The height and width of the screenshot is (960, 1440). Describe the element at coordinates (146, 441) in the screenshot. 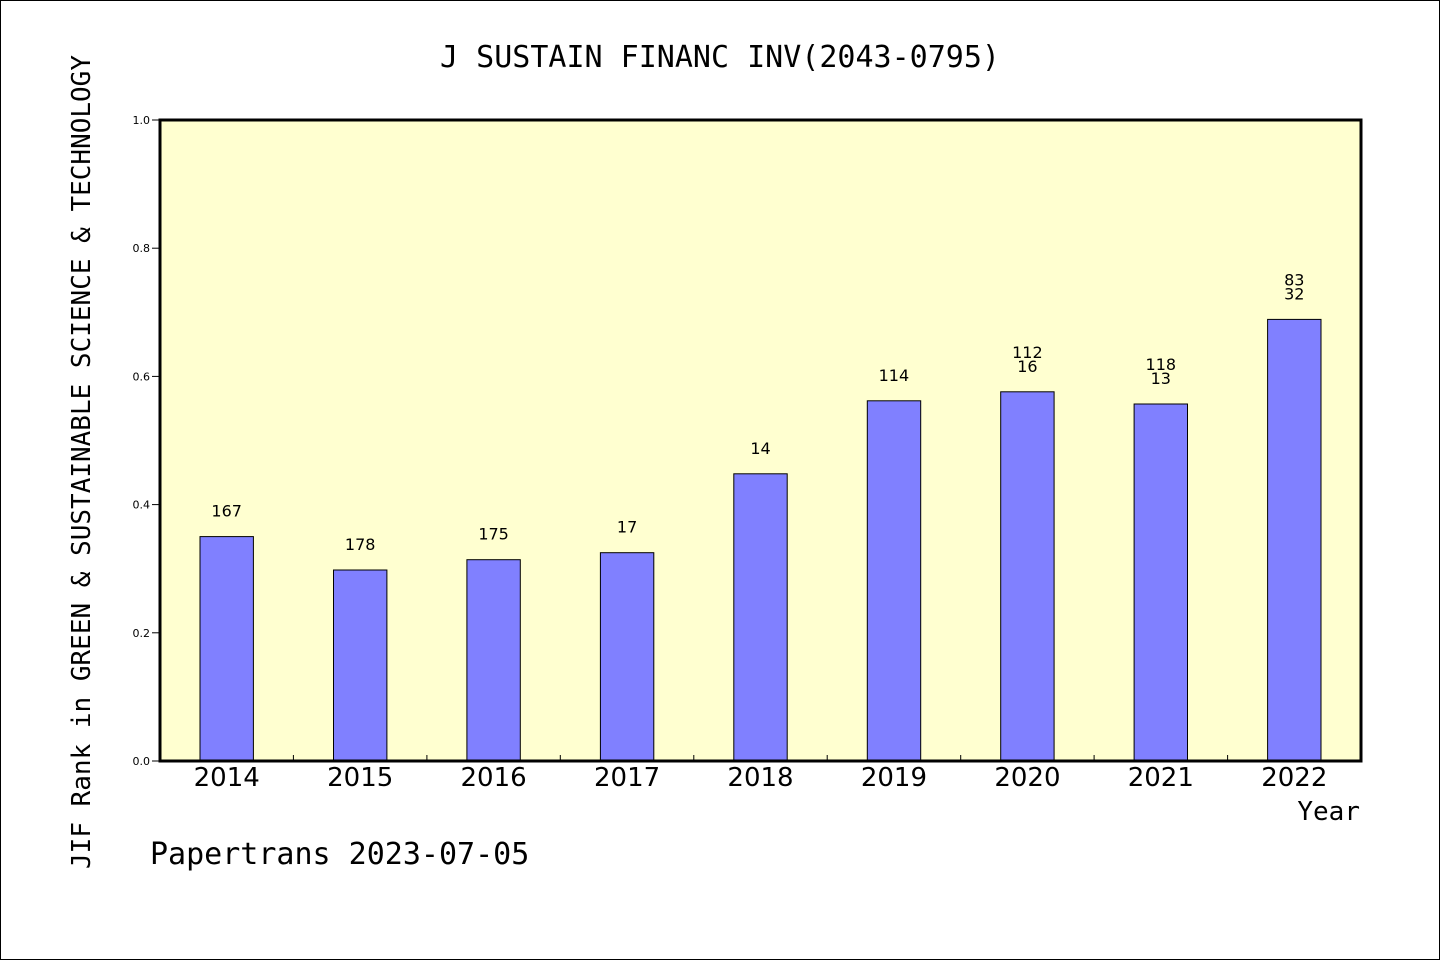

I see `y-axis-ticks: 0.0 0.2 0.4 0.6 0.8 1.0` at that location.